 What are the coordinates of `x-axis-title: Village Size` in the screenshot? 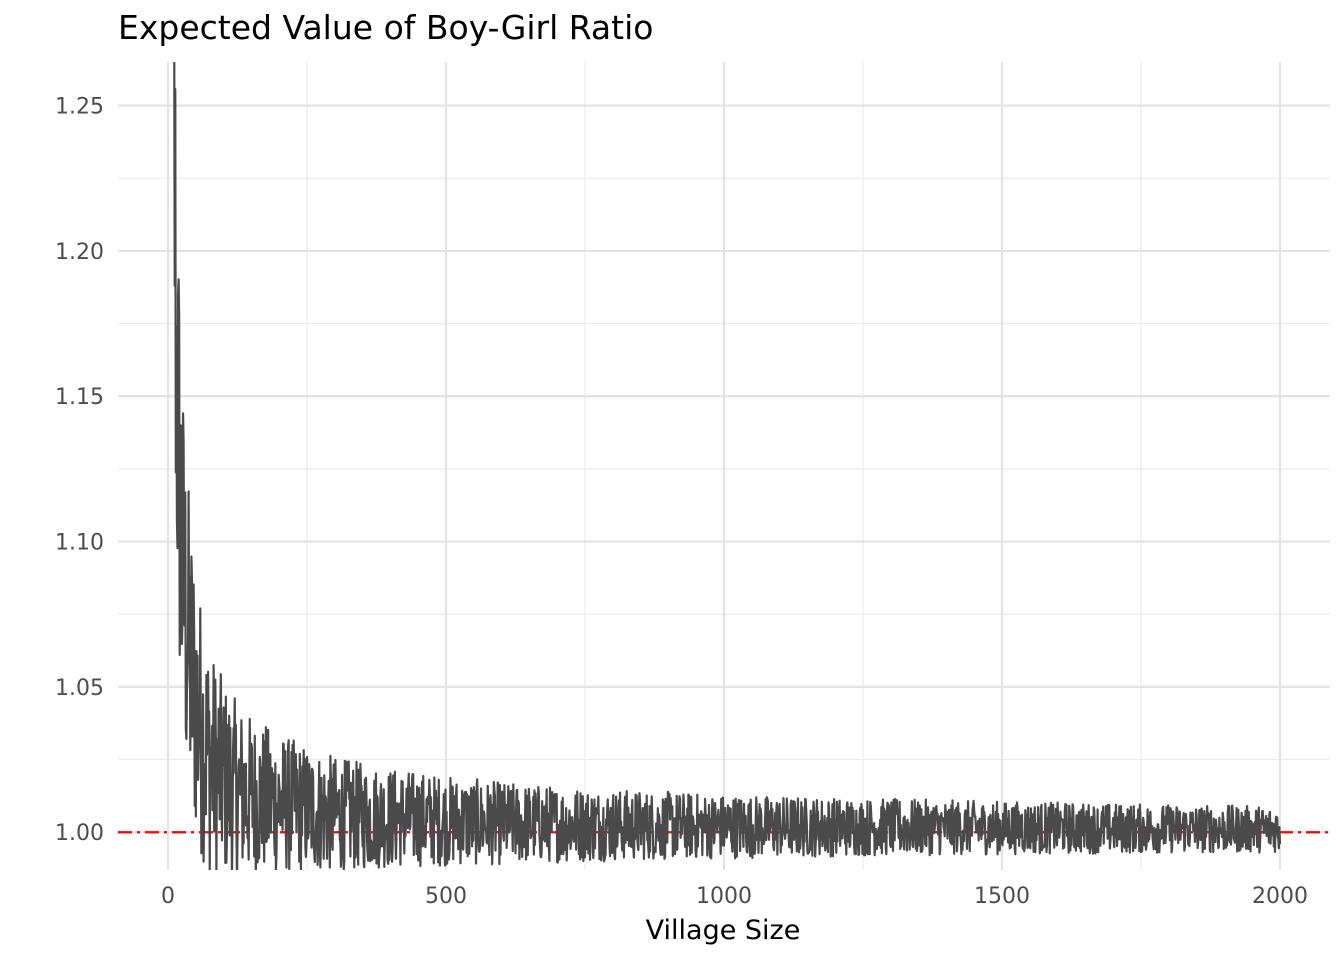 It's located at (723, 930).